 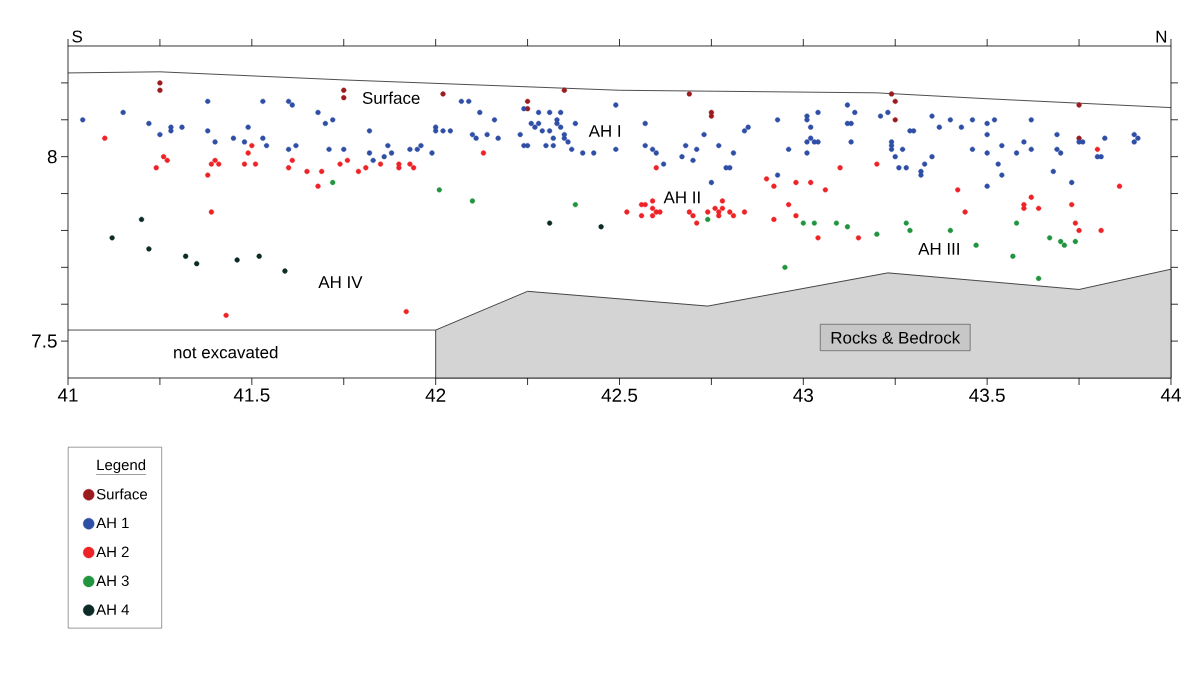 I want to click on text: N, so click(x=1161, y=36).